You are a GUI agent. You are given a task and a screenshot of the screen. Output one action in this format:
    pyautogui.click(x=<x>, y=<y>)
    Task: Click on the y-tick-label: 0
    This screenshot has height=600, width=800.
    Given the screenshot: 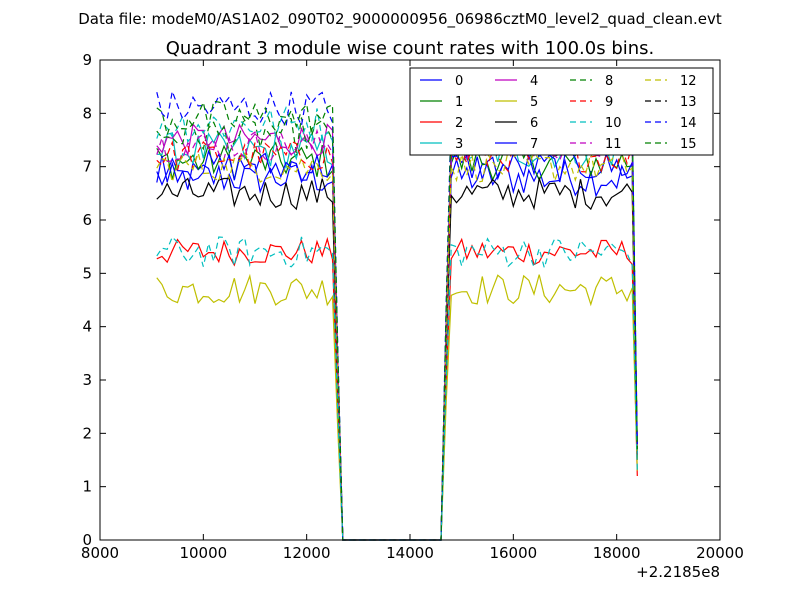 What is the action you would take?
    pyautogui.click(x=87, y=540)
    